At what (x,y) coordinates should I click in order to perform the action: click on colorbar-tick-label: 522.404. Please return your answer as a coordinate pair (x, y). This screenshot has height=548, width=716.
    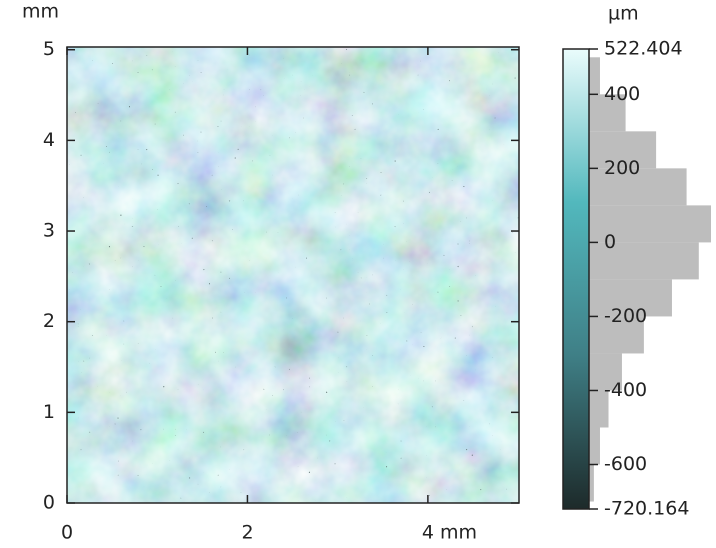
    Looking at the image, I should click on (643, 49).